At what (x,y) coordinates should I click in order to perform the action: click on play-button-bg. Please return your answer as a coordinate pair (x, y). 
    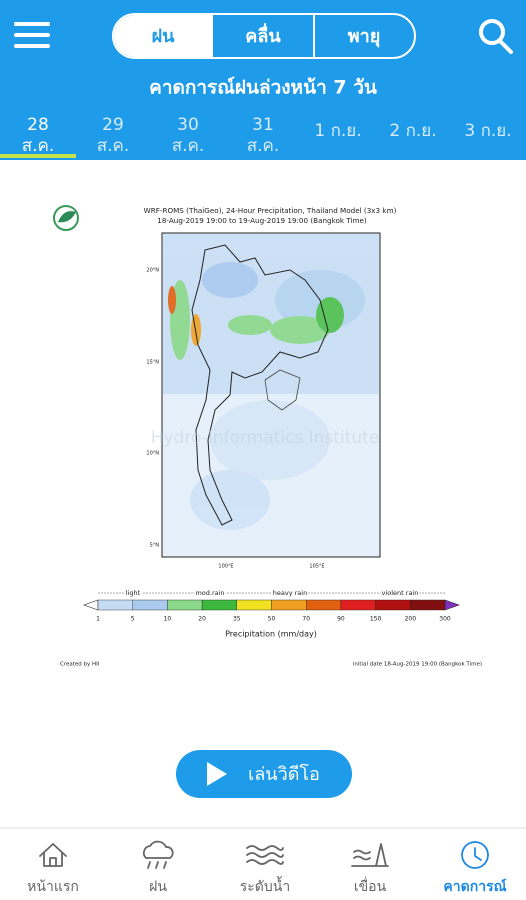
    Looking at the image, I should click on (264, 774).